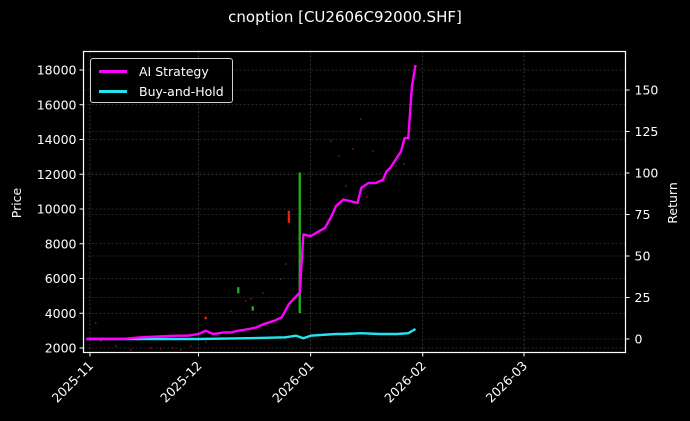 This screenshot has height=421, width=690. Describe the element at coordinates (293, 382) in the screenshot. I see `x-tick: 2026-01` at that location.